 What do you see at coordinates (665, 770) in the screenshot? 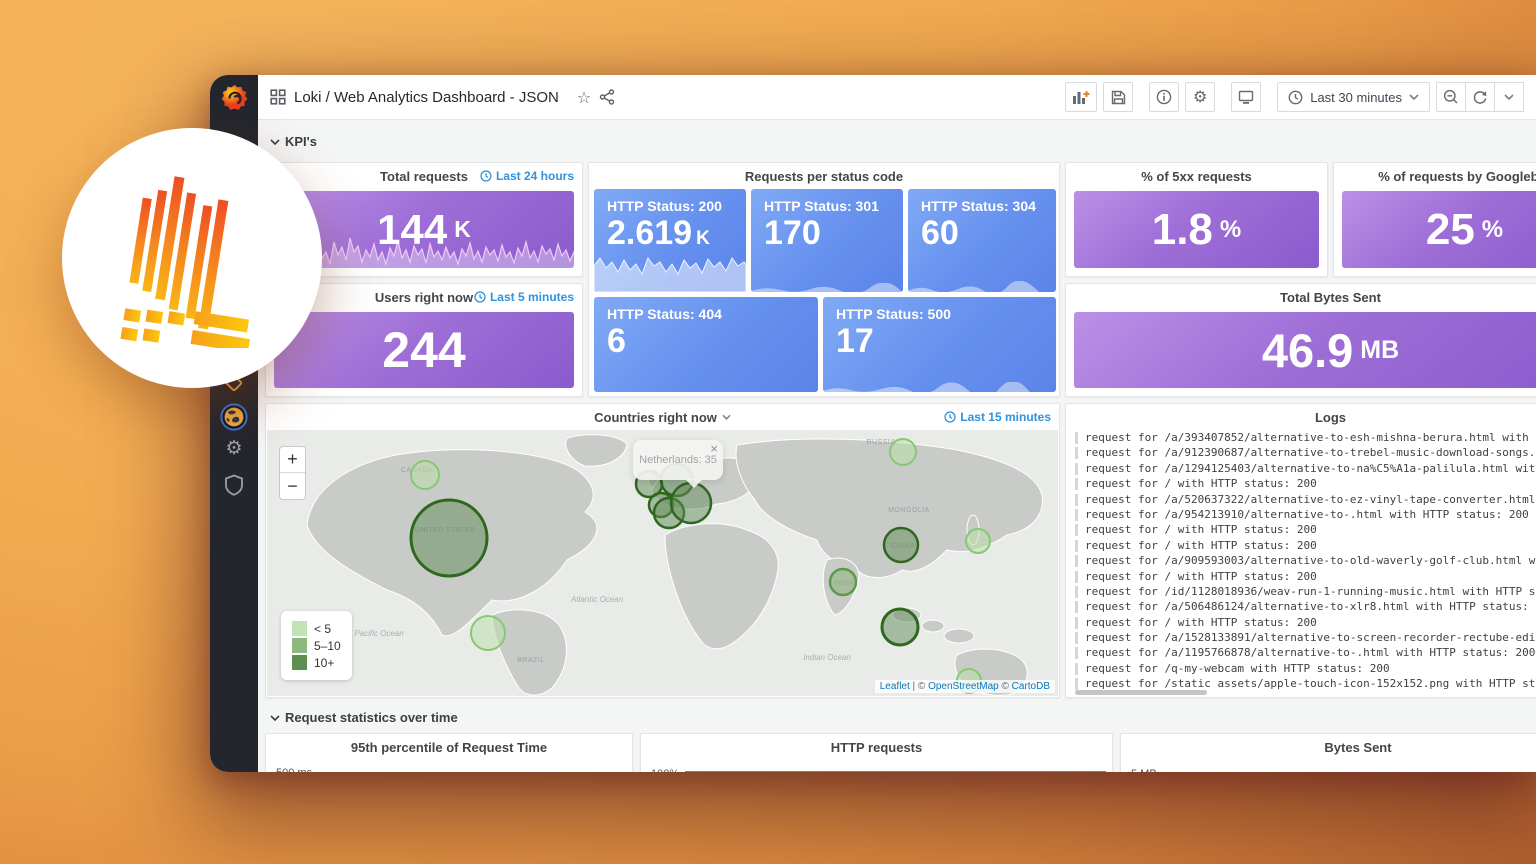
I see `y-axis-tick: 100%` at bounding box center [665, 770].